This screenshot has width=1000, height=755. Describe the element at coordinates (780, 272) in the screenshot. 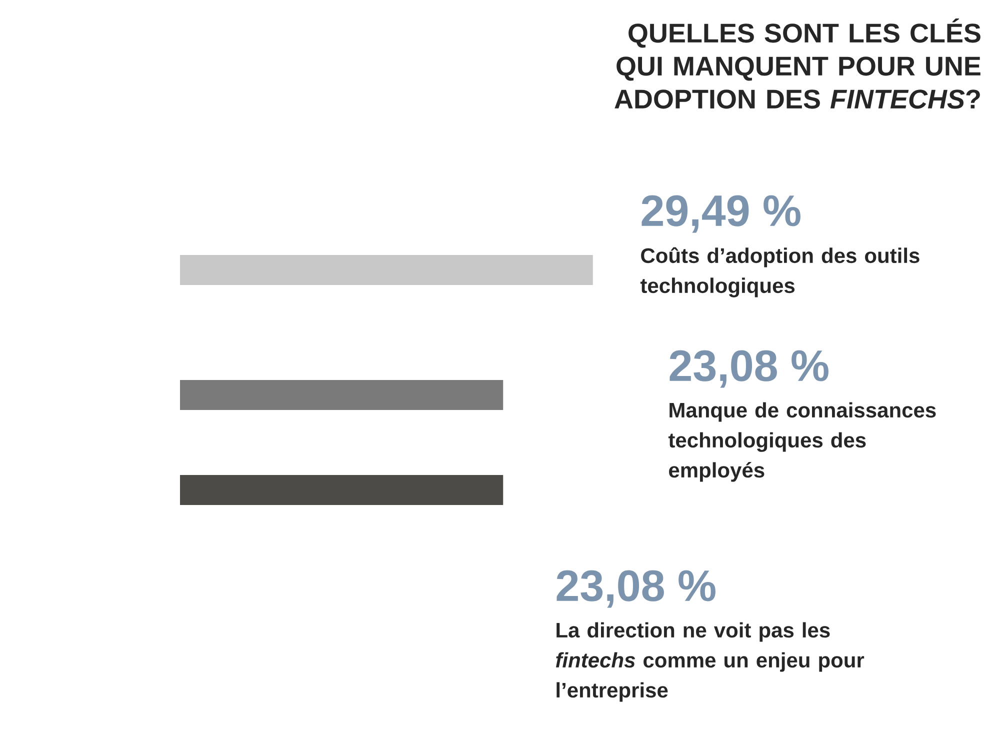

I see `category-label: Coûts d’adoption des outils technologiques` at that location.